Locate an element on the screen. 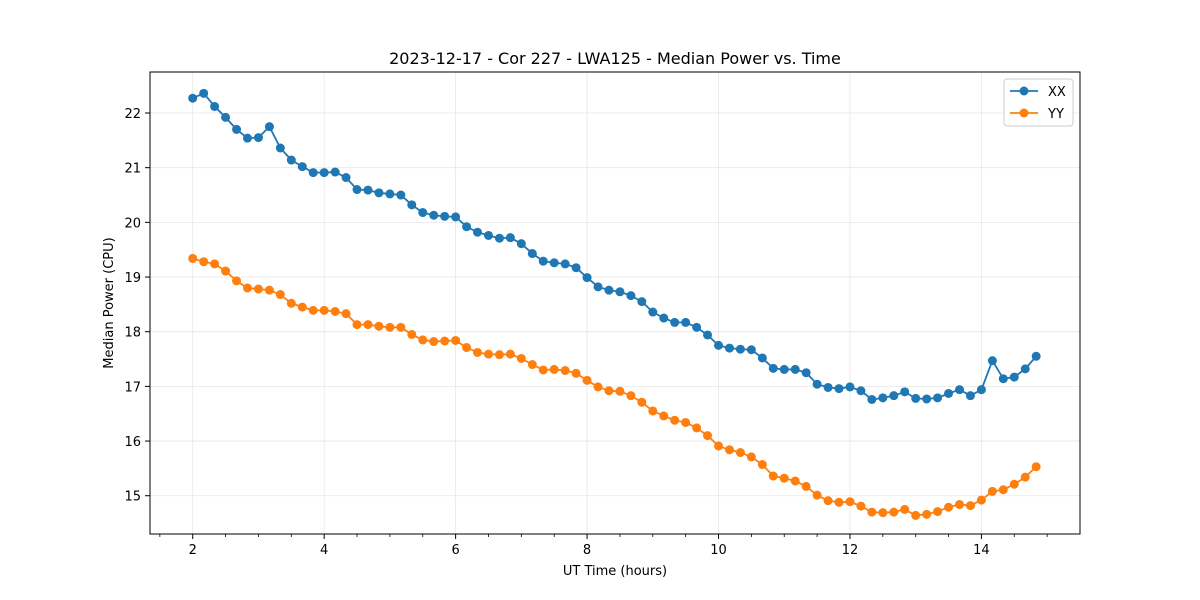 This screenshot has height=600, width=1200. legend: XX YY is located at coordinates (1038, 102).